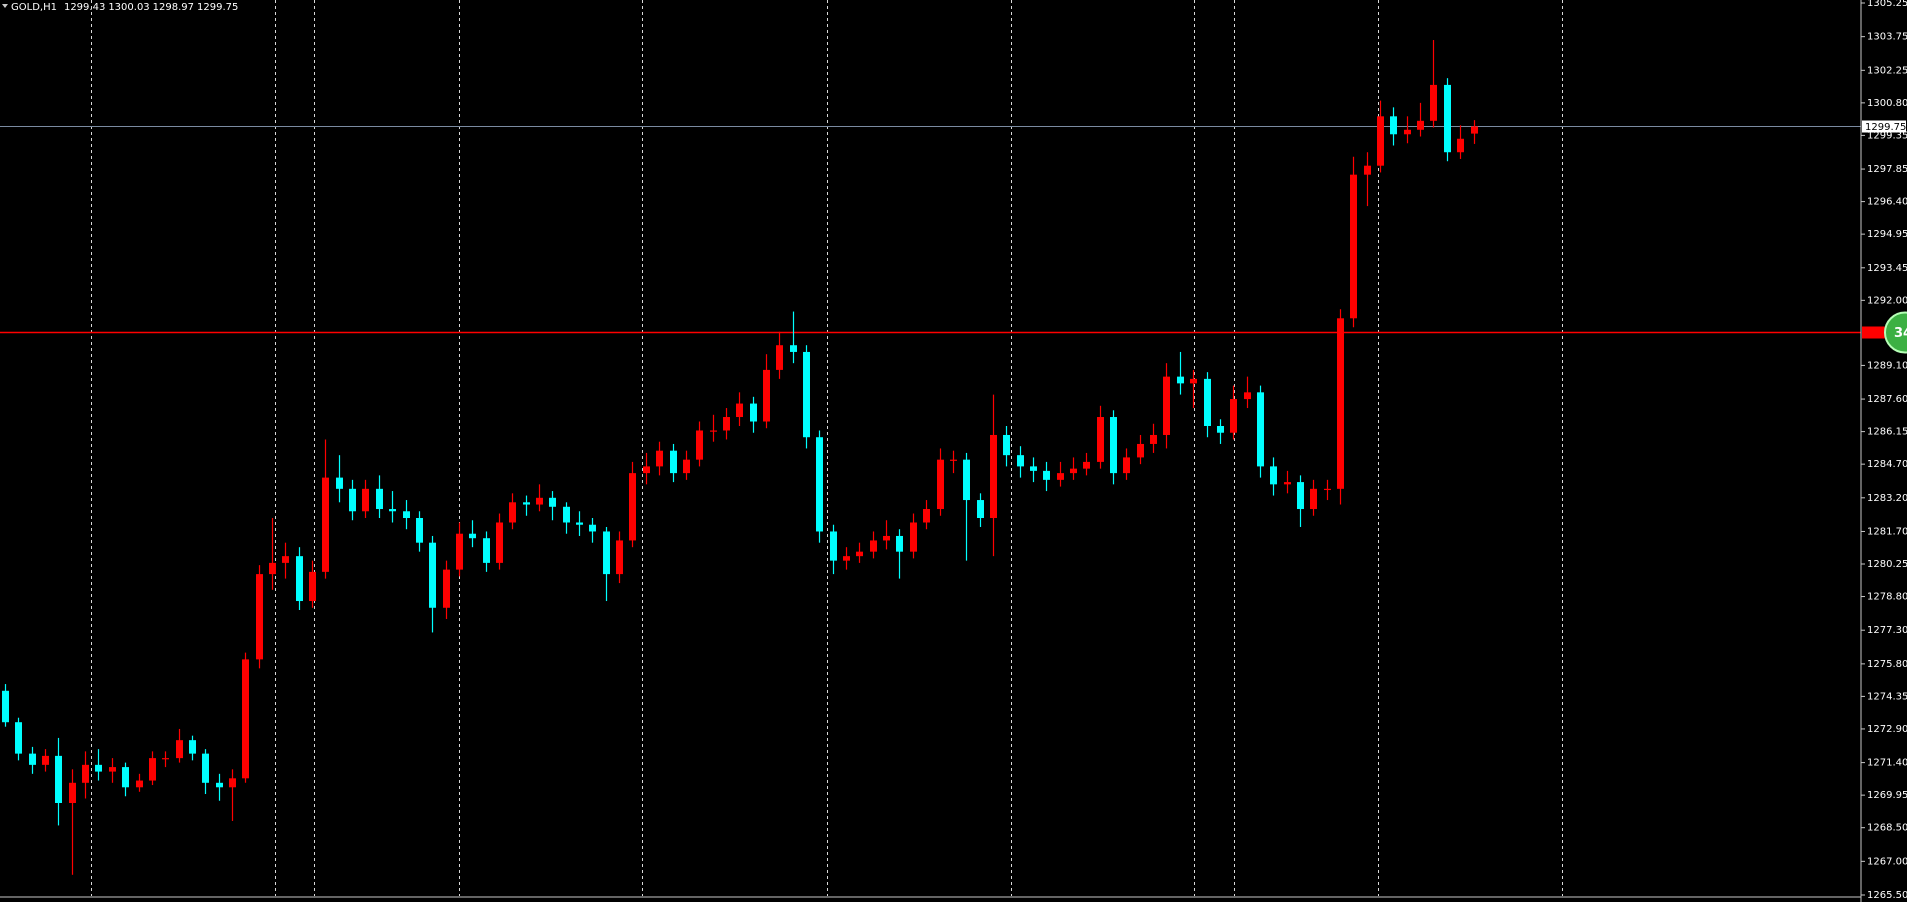 This screenshot has height=902, width=1907. I want to click on last-price-label: 1299.75, so click(1885, 127).